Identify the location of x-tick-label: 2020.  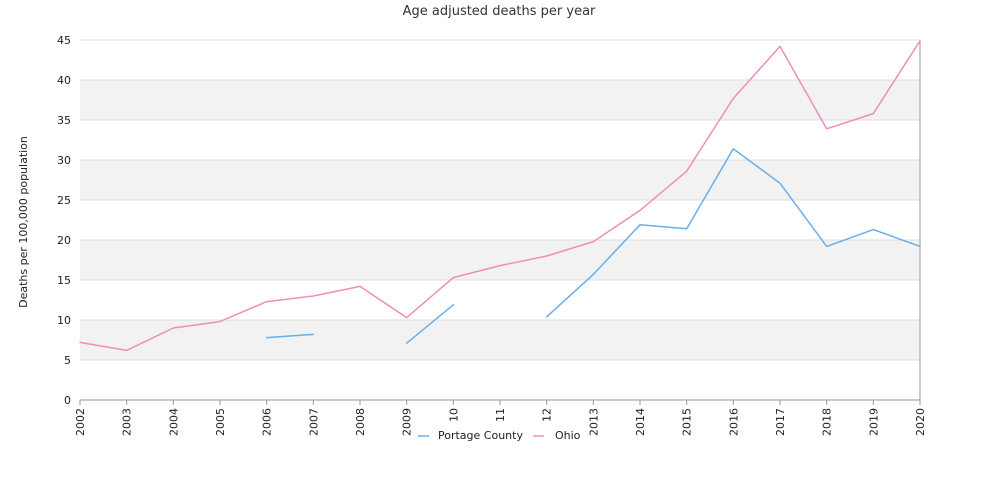
(920, 422).